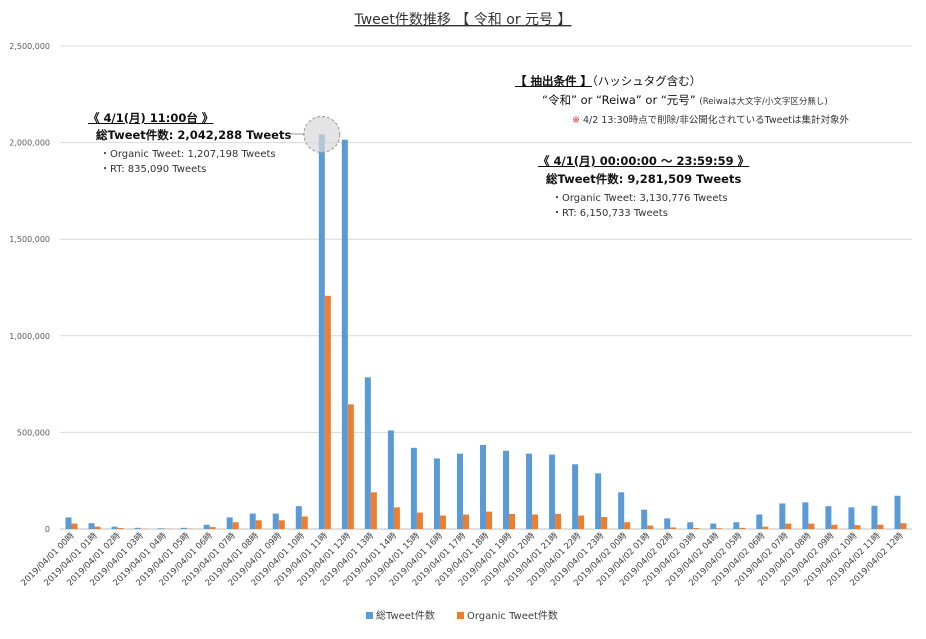  What do you see at coordinates (29, 336) in the screenshot?
I see `y-tick-label: 1,000,000` at bounding box center [29, 336].